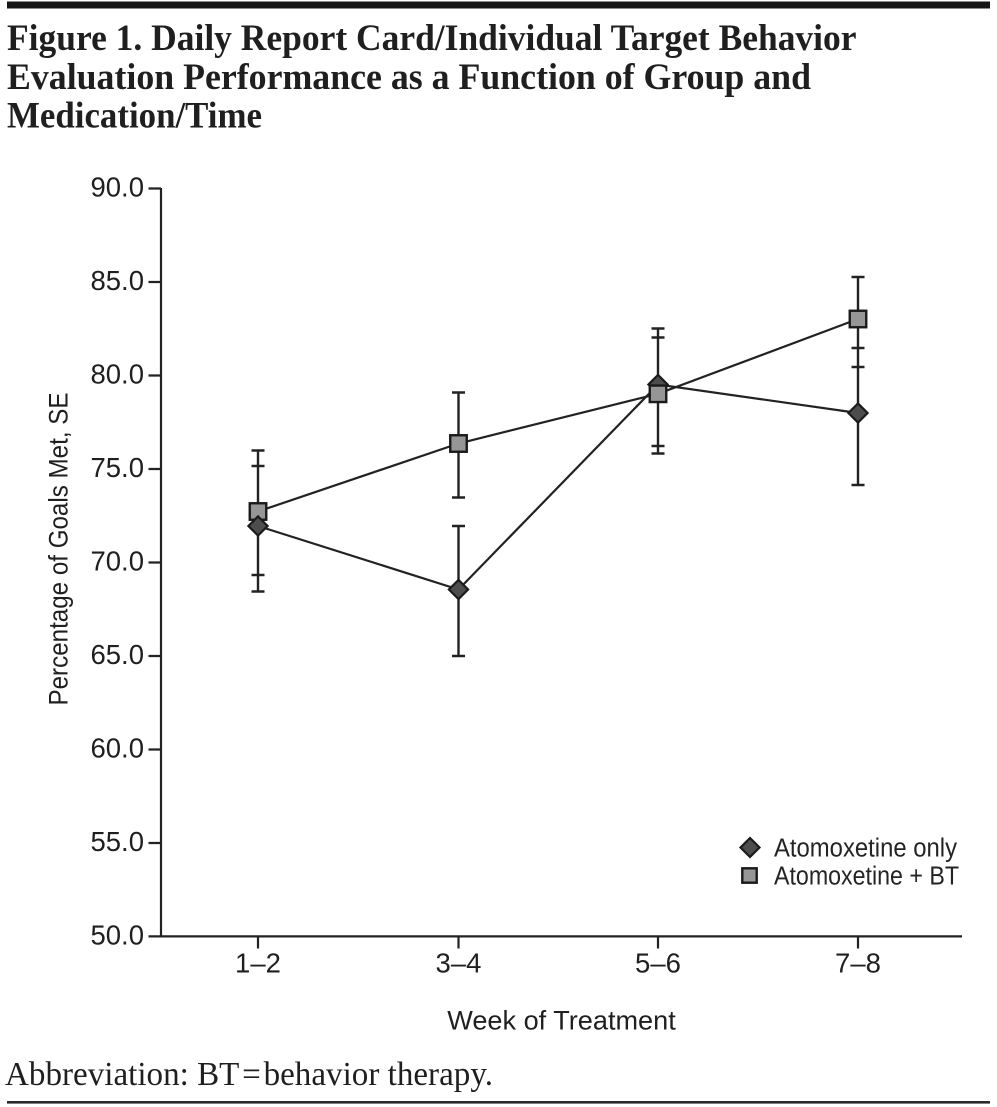 This screenshot has height=1107, width=997. Describe the element at coordinates (561, 1021) in the screenshot. I see `svg-text: Week of Treatment` at that location.